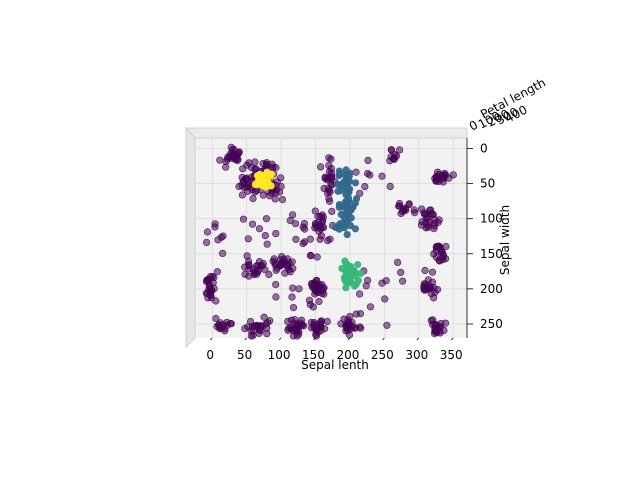 This screenshot has height=480, width=640. I want to click on x-tick-label: 100, so click(279, 355).